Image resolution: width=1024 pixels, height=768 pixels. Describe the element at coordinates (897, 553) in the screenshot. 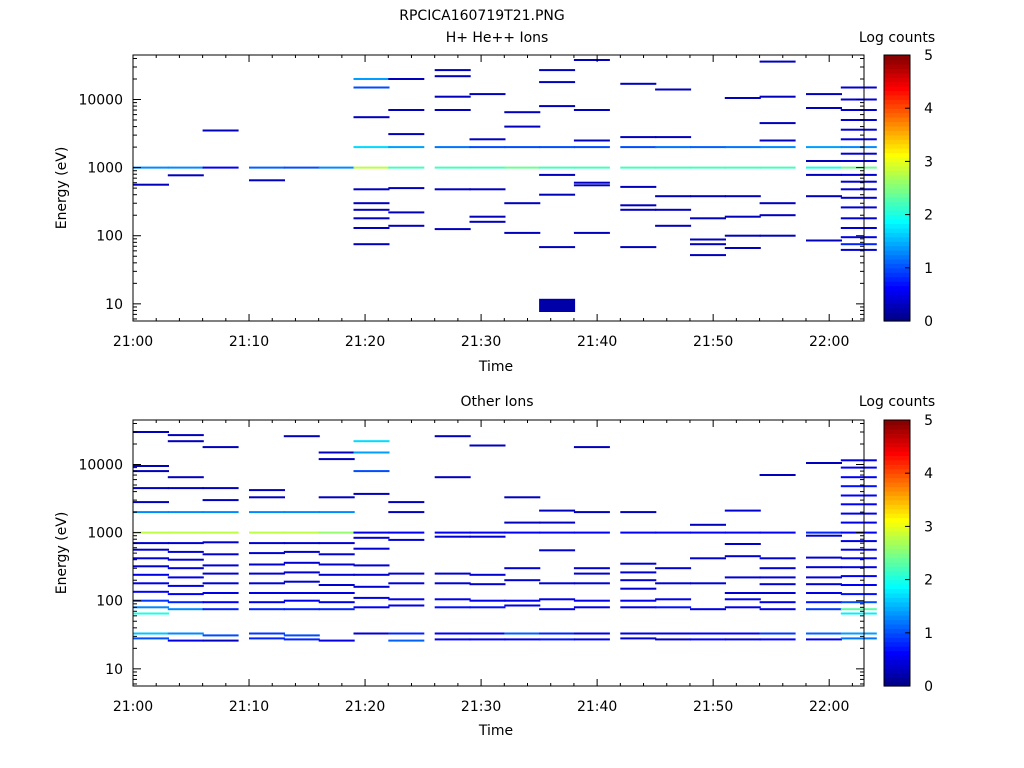

I see `colorbar-frame` at that location.